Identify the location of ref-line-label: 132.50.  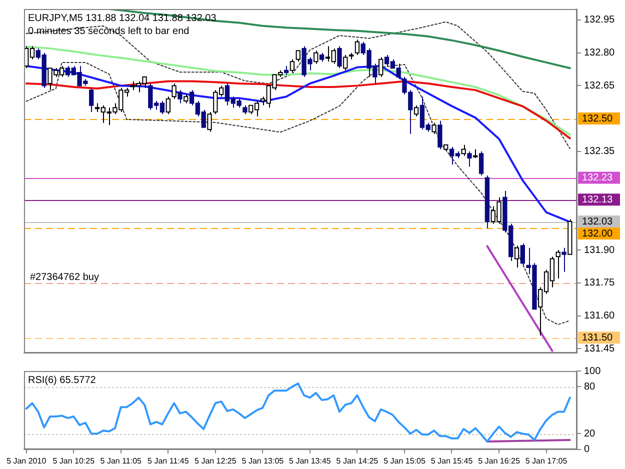
(598, 118).